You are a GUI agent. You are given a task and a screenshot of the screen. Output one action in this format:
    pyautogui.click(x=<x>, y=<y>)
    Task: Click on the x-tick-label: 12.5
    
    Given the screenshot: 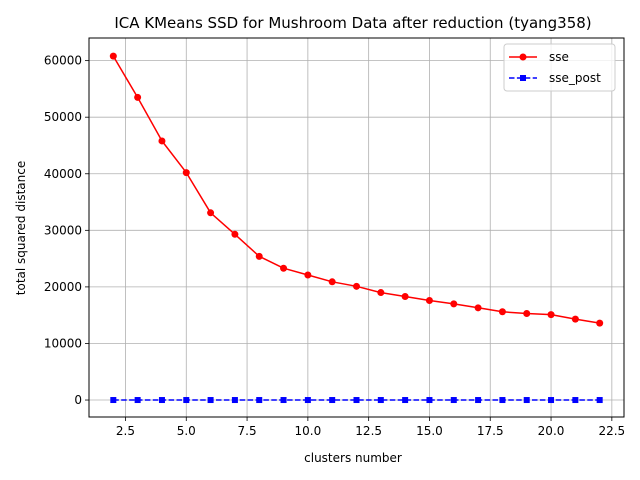 What is the action you would take?
    pyautogui.click(x=368, y=431)
    